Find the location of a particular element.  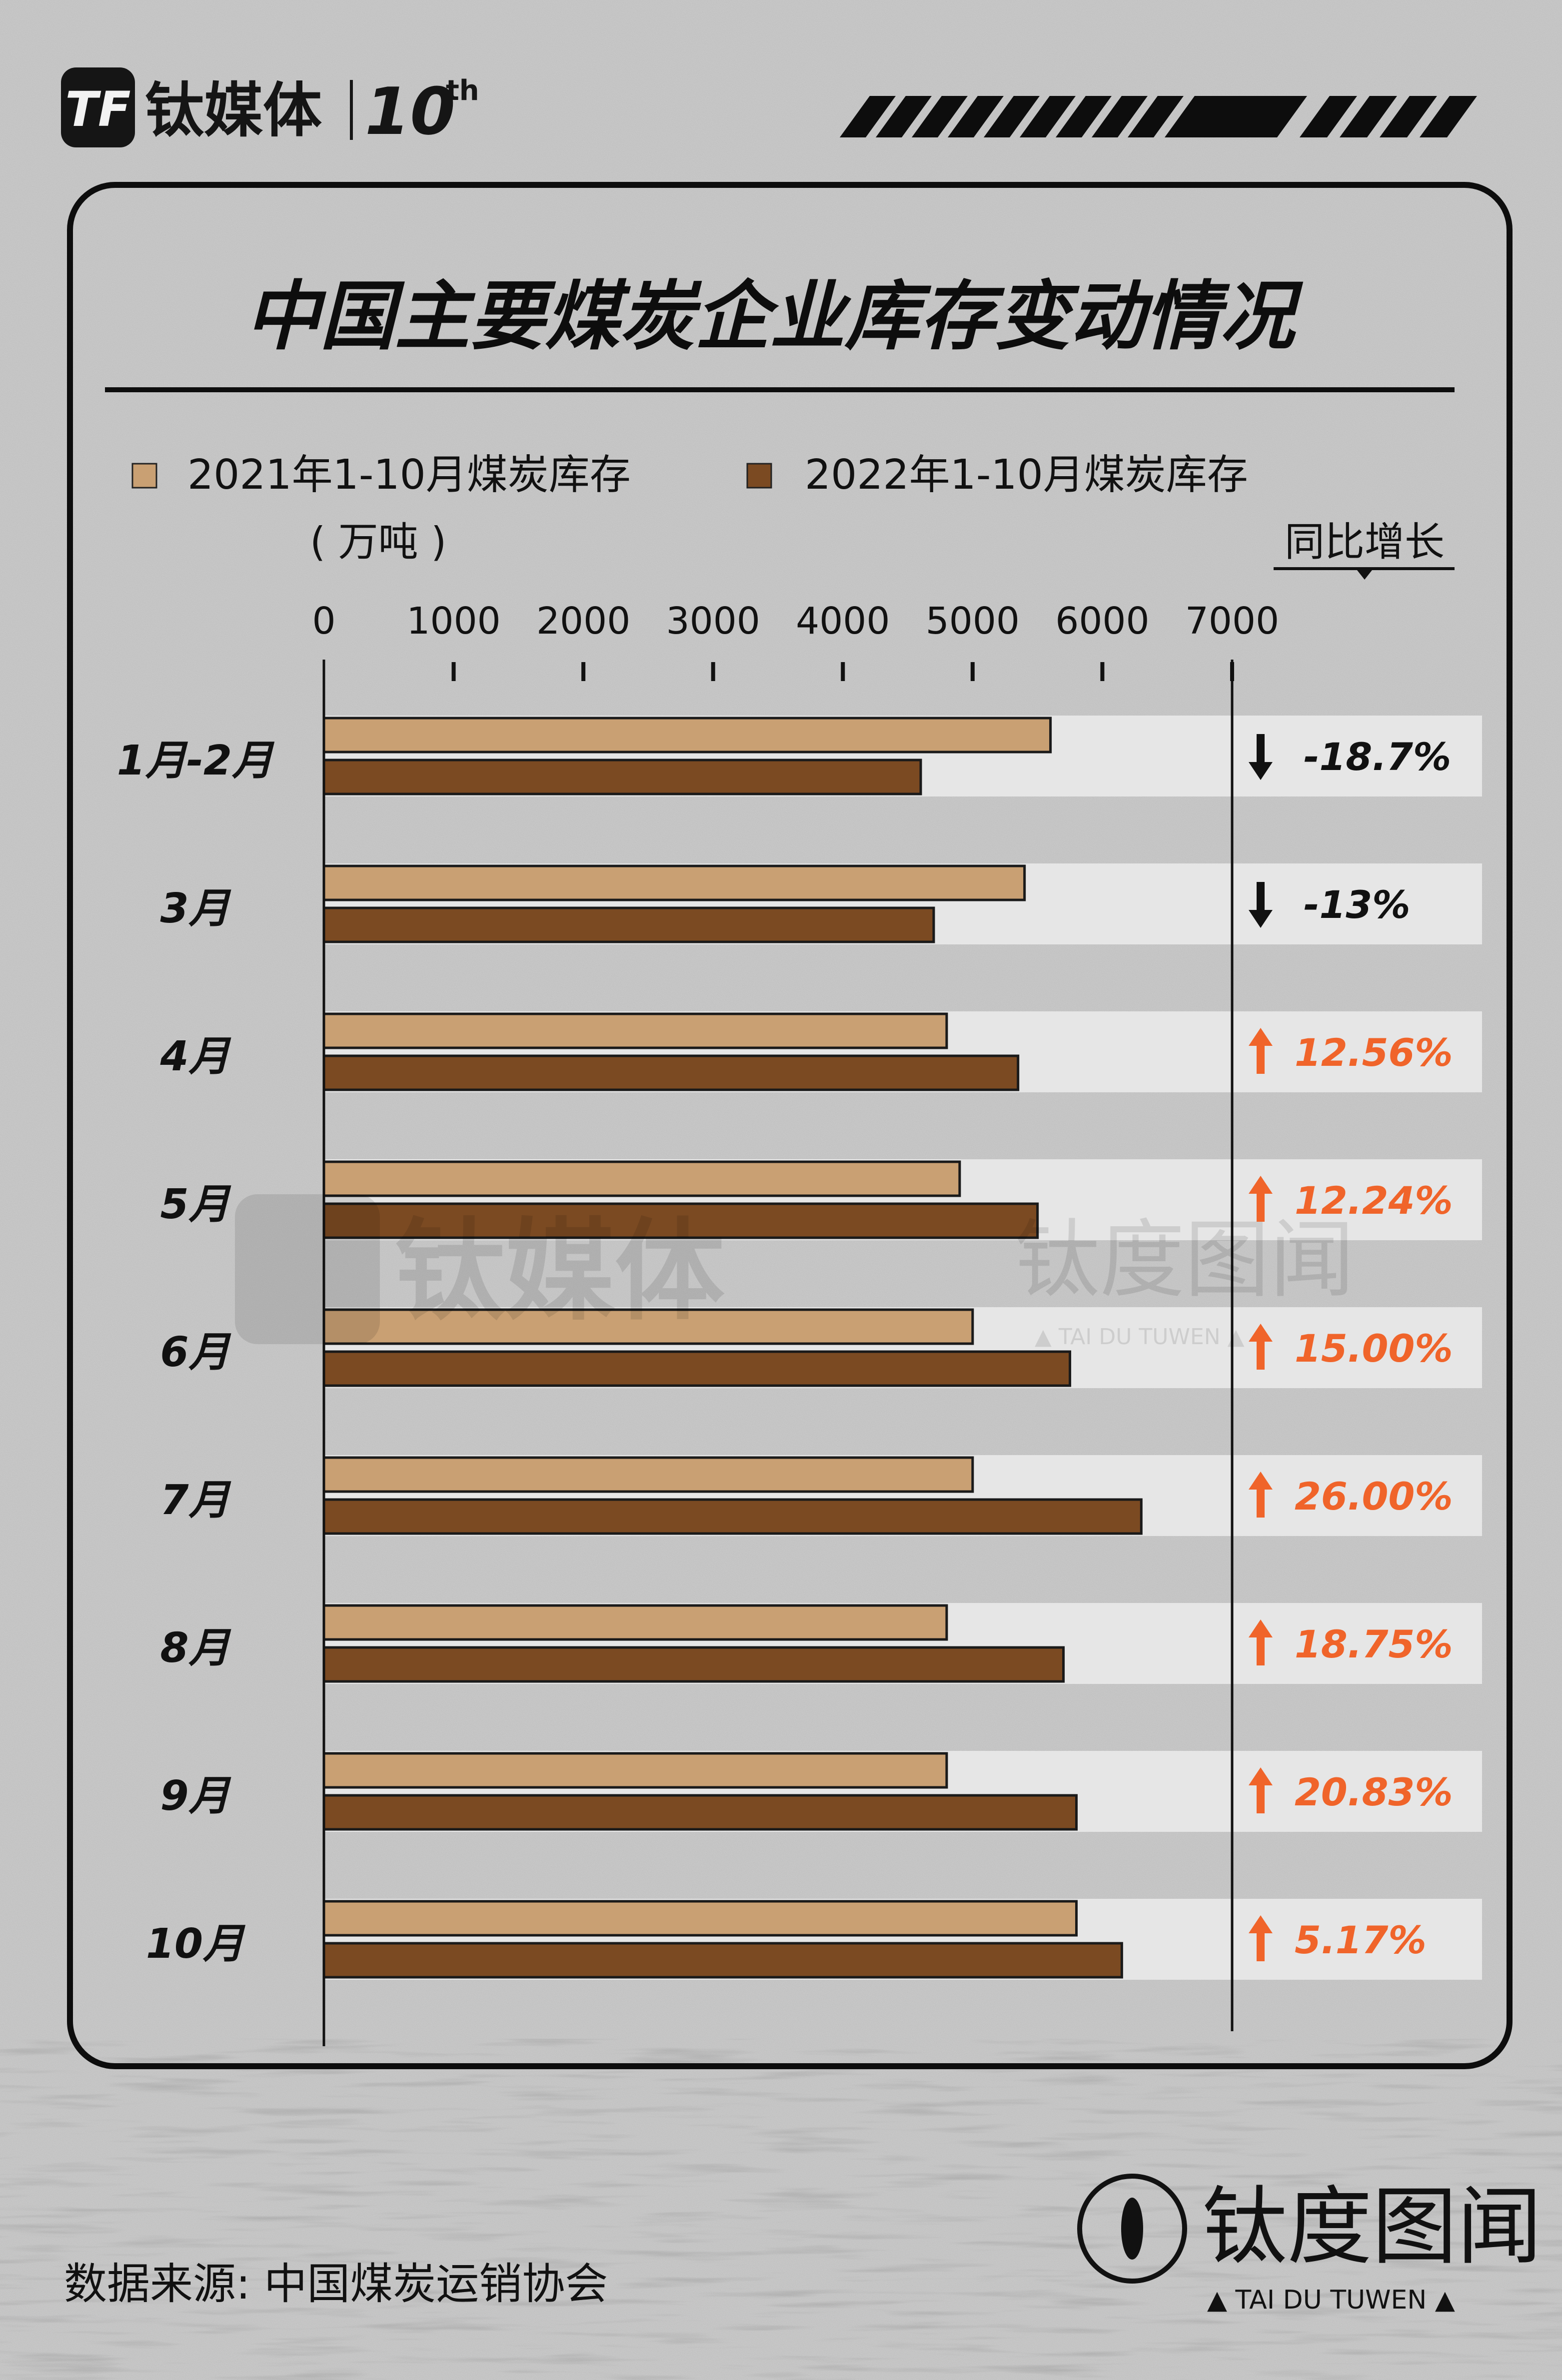

yoy-header-underline is located at coordinates (1364, 568).